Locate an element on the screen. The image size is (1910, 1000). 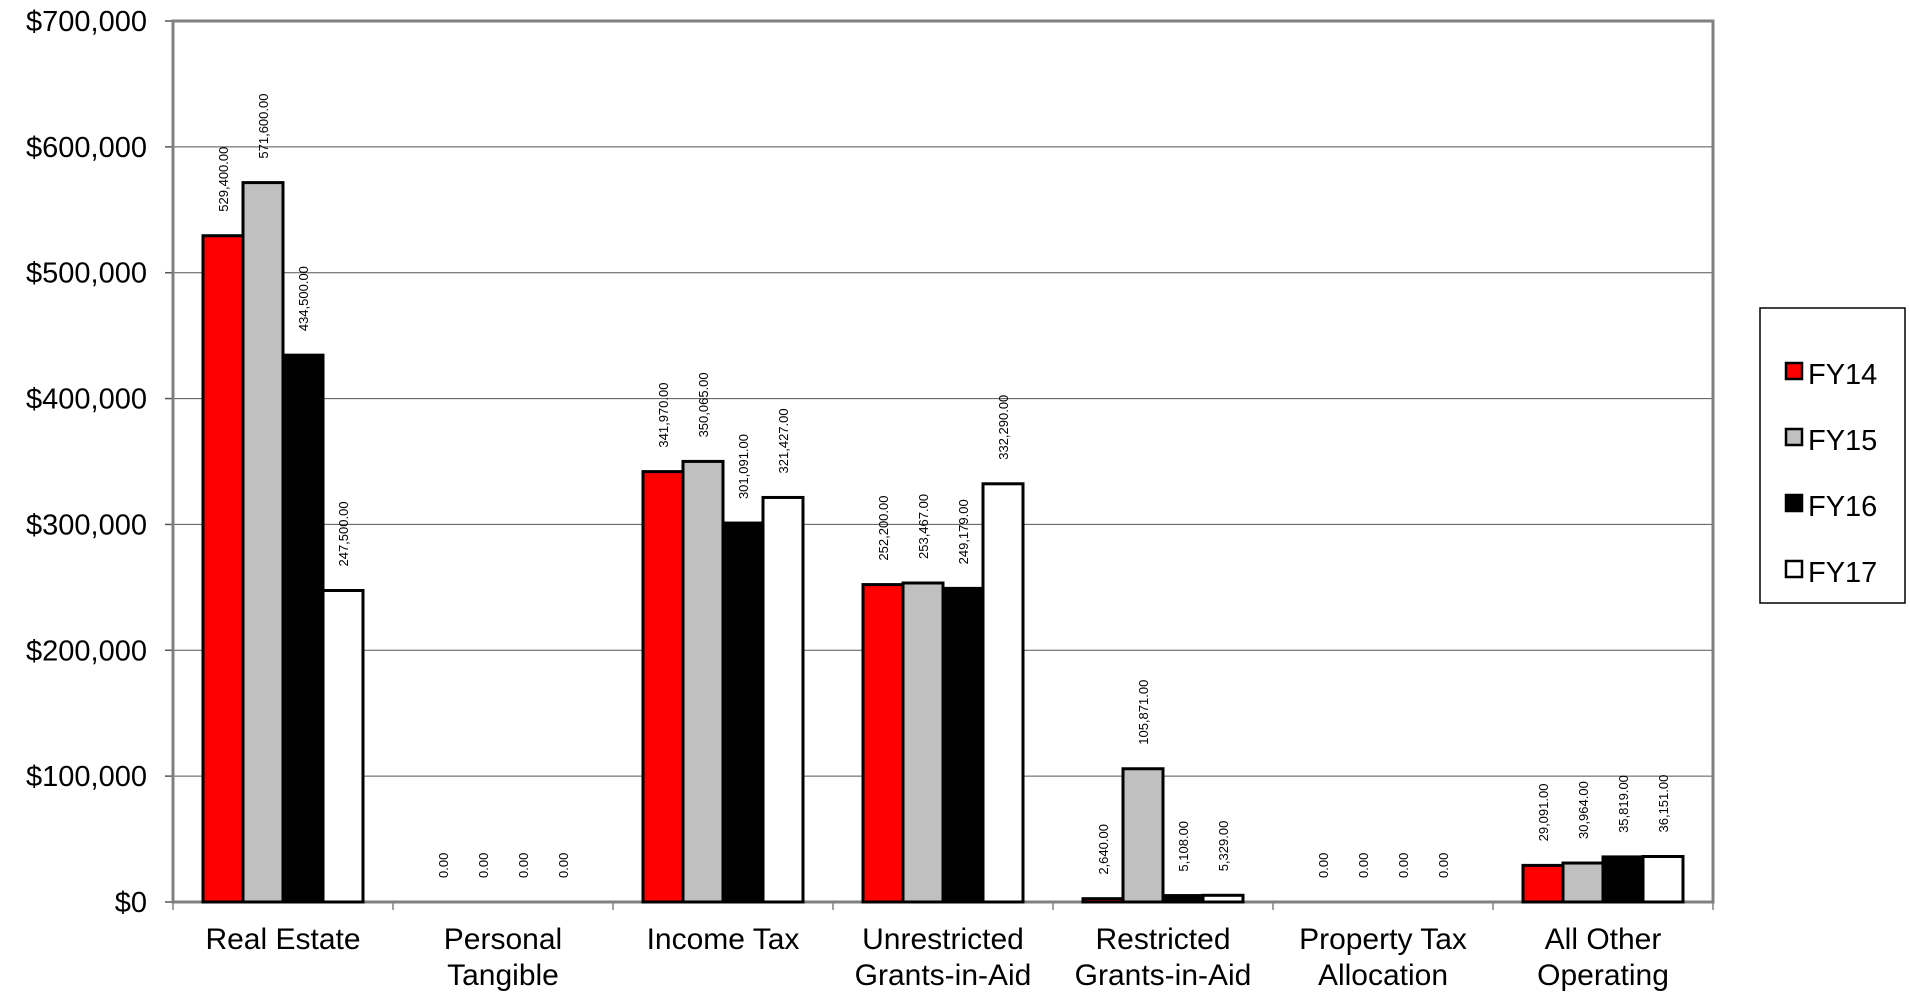
legend-swatch-fy16 is located at coordinates (1794, 503).